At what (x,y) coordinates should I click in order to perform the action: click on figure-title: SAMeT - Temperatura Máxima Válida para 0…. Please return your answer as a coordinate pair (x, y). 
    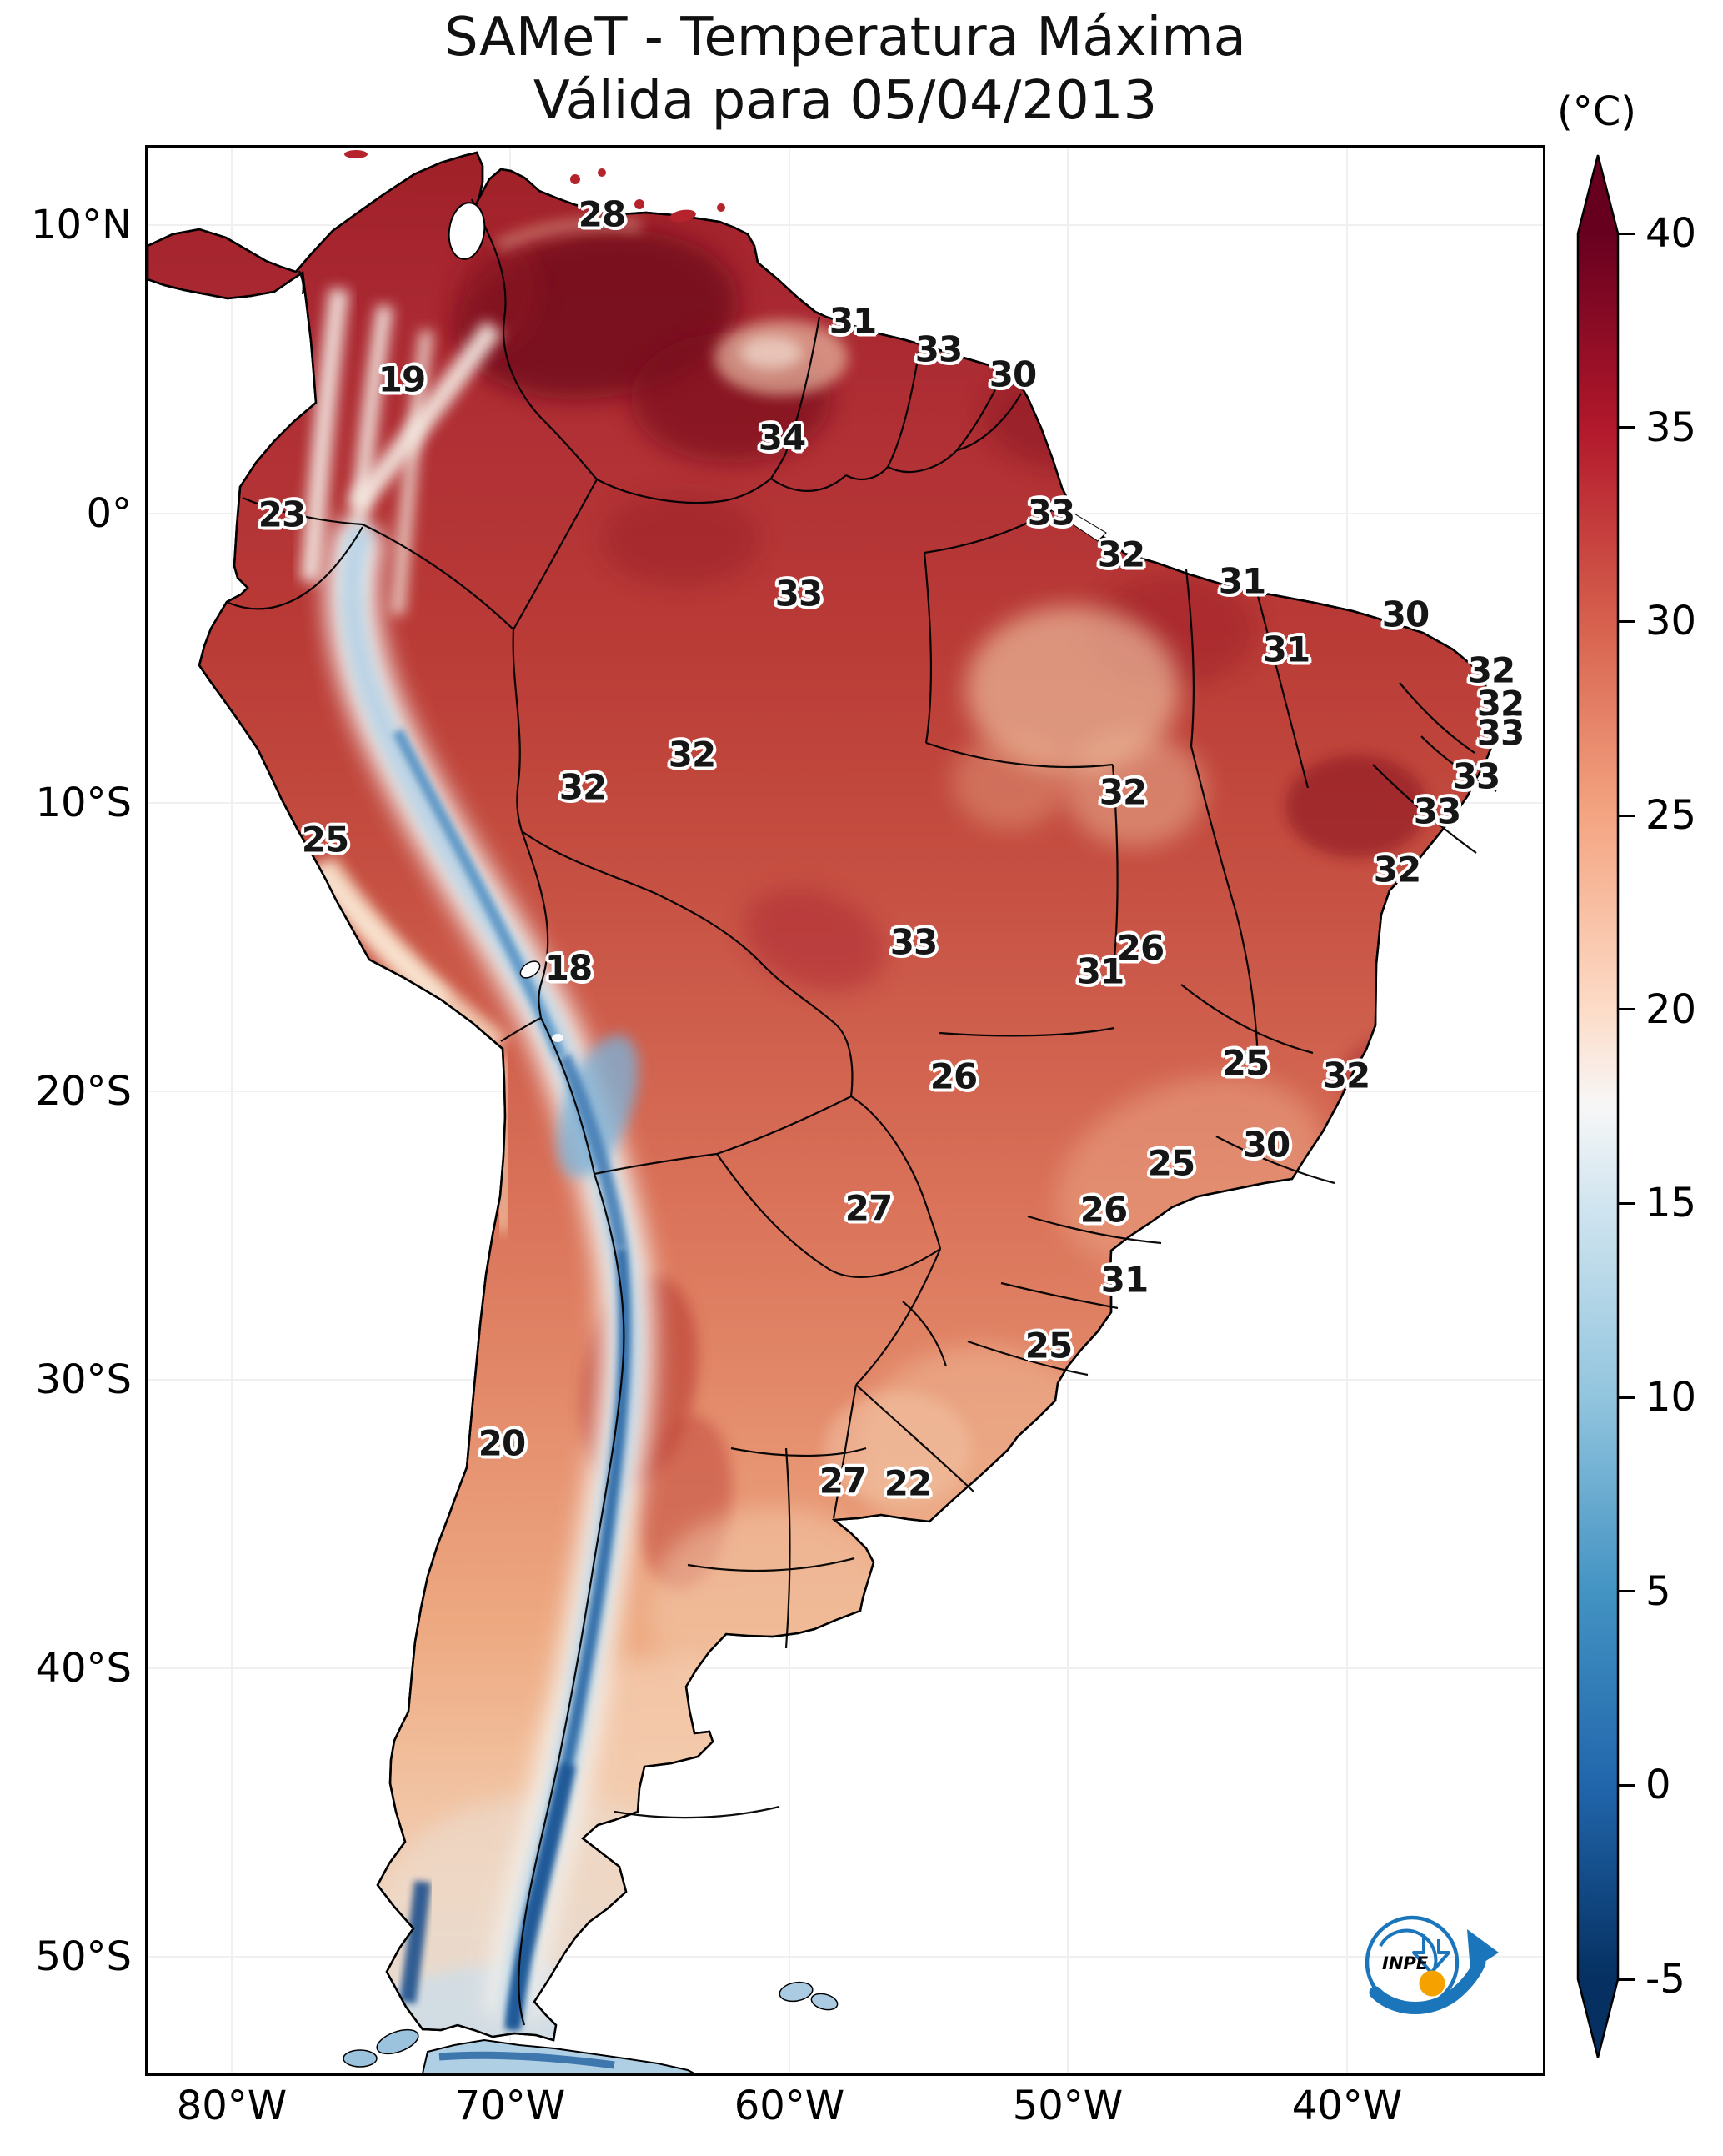
    Looking at the image, I should click on (845, 70).